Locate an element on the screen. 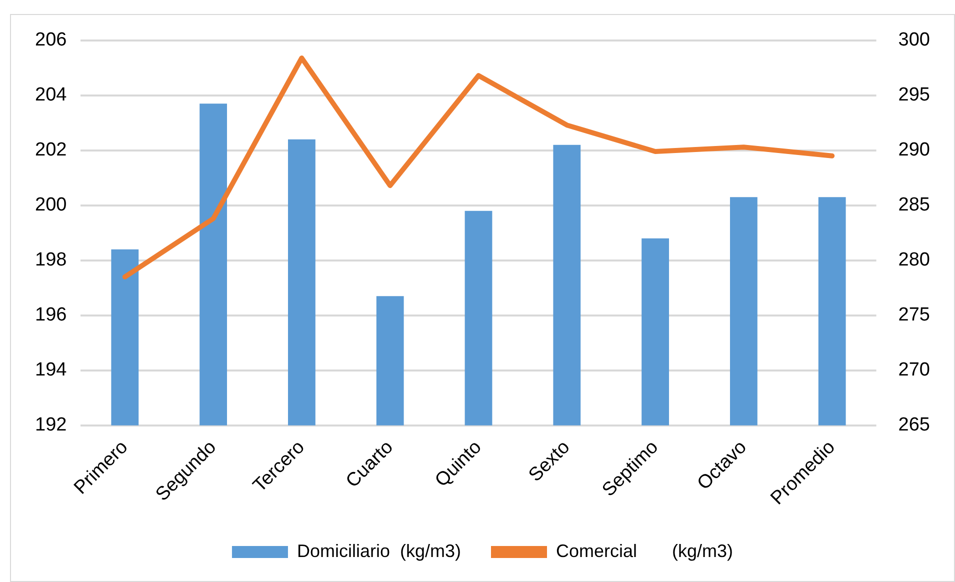  y2-tick-label: 275 is located at coordinates (914, 315).